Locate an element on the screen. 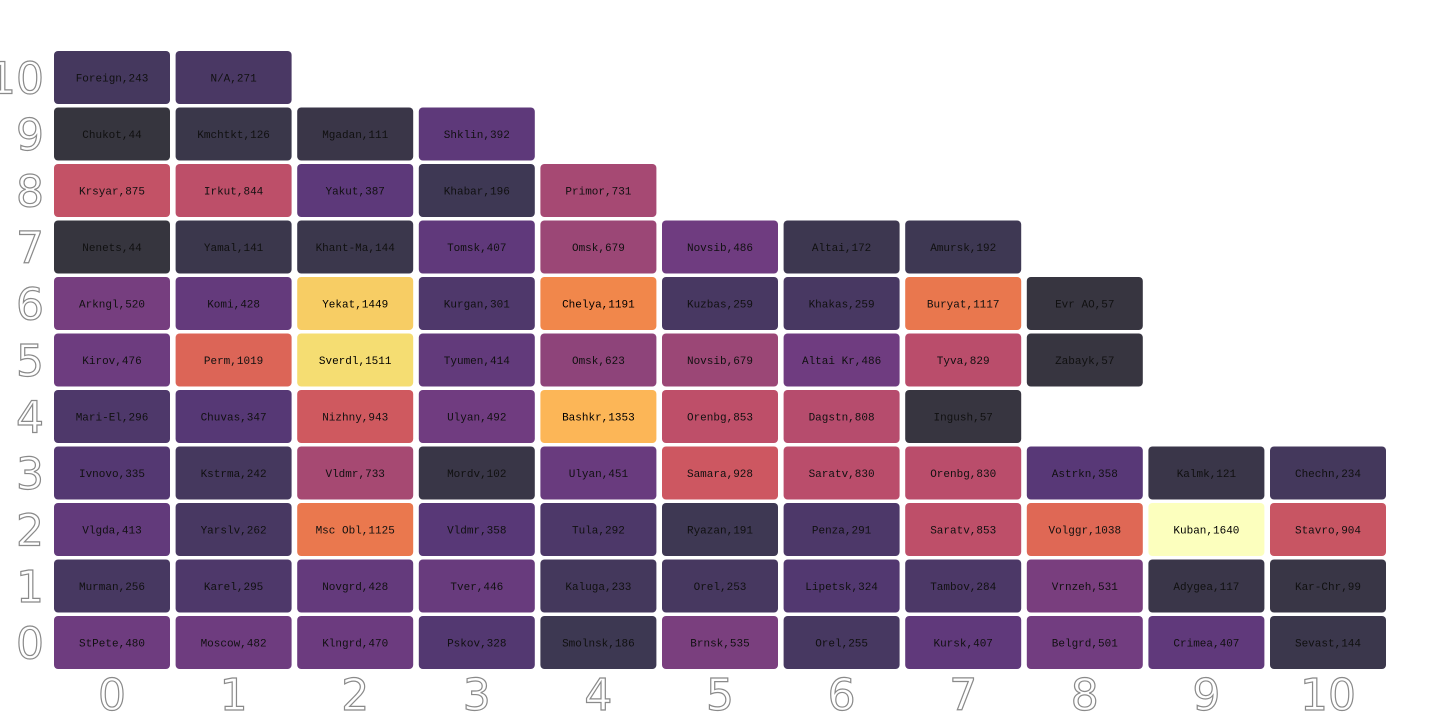  heatmap-cell-label: Ulyan,451 is located at coordinates (599, 475).